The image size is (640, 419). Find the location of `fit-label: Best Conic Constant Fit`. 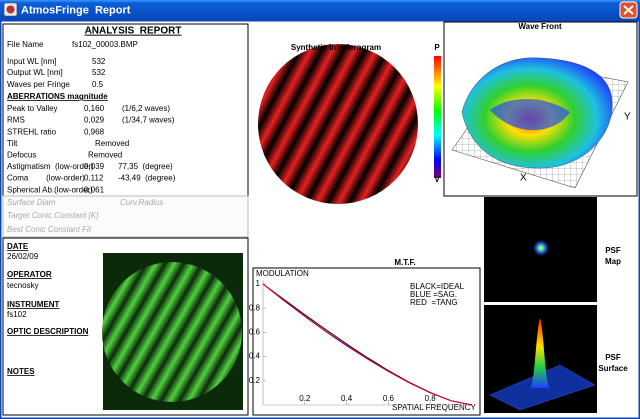

fit-label: Best Conic Constant Fit is located at coordinates (49, 229).